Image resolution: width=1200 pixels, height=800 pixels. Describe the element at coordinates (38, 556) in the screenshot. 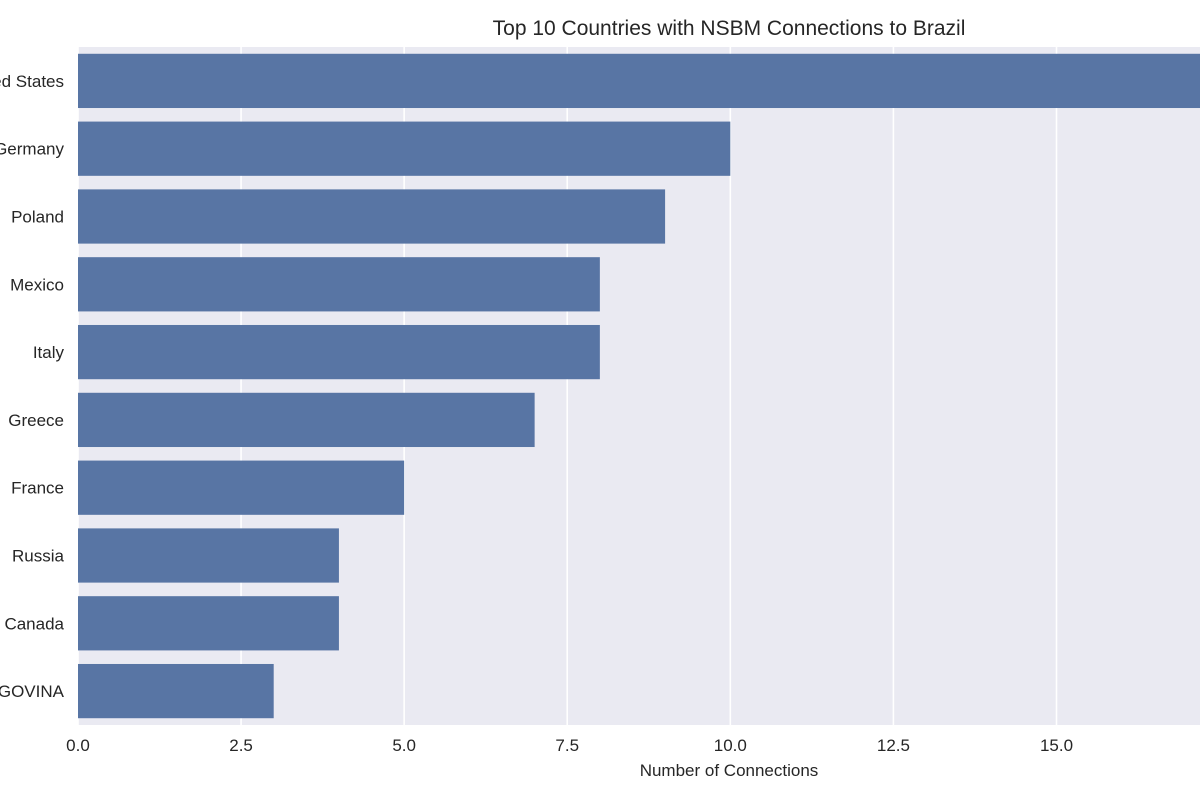

I see `category-label: Russia` at that location.